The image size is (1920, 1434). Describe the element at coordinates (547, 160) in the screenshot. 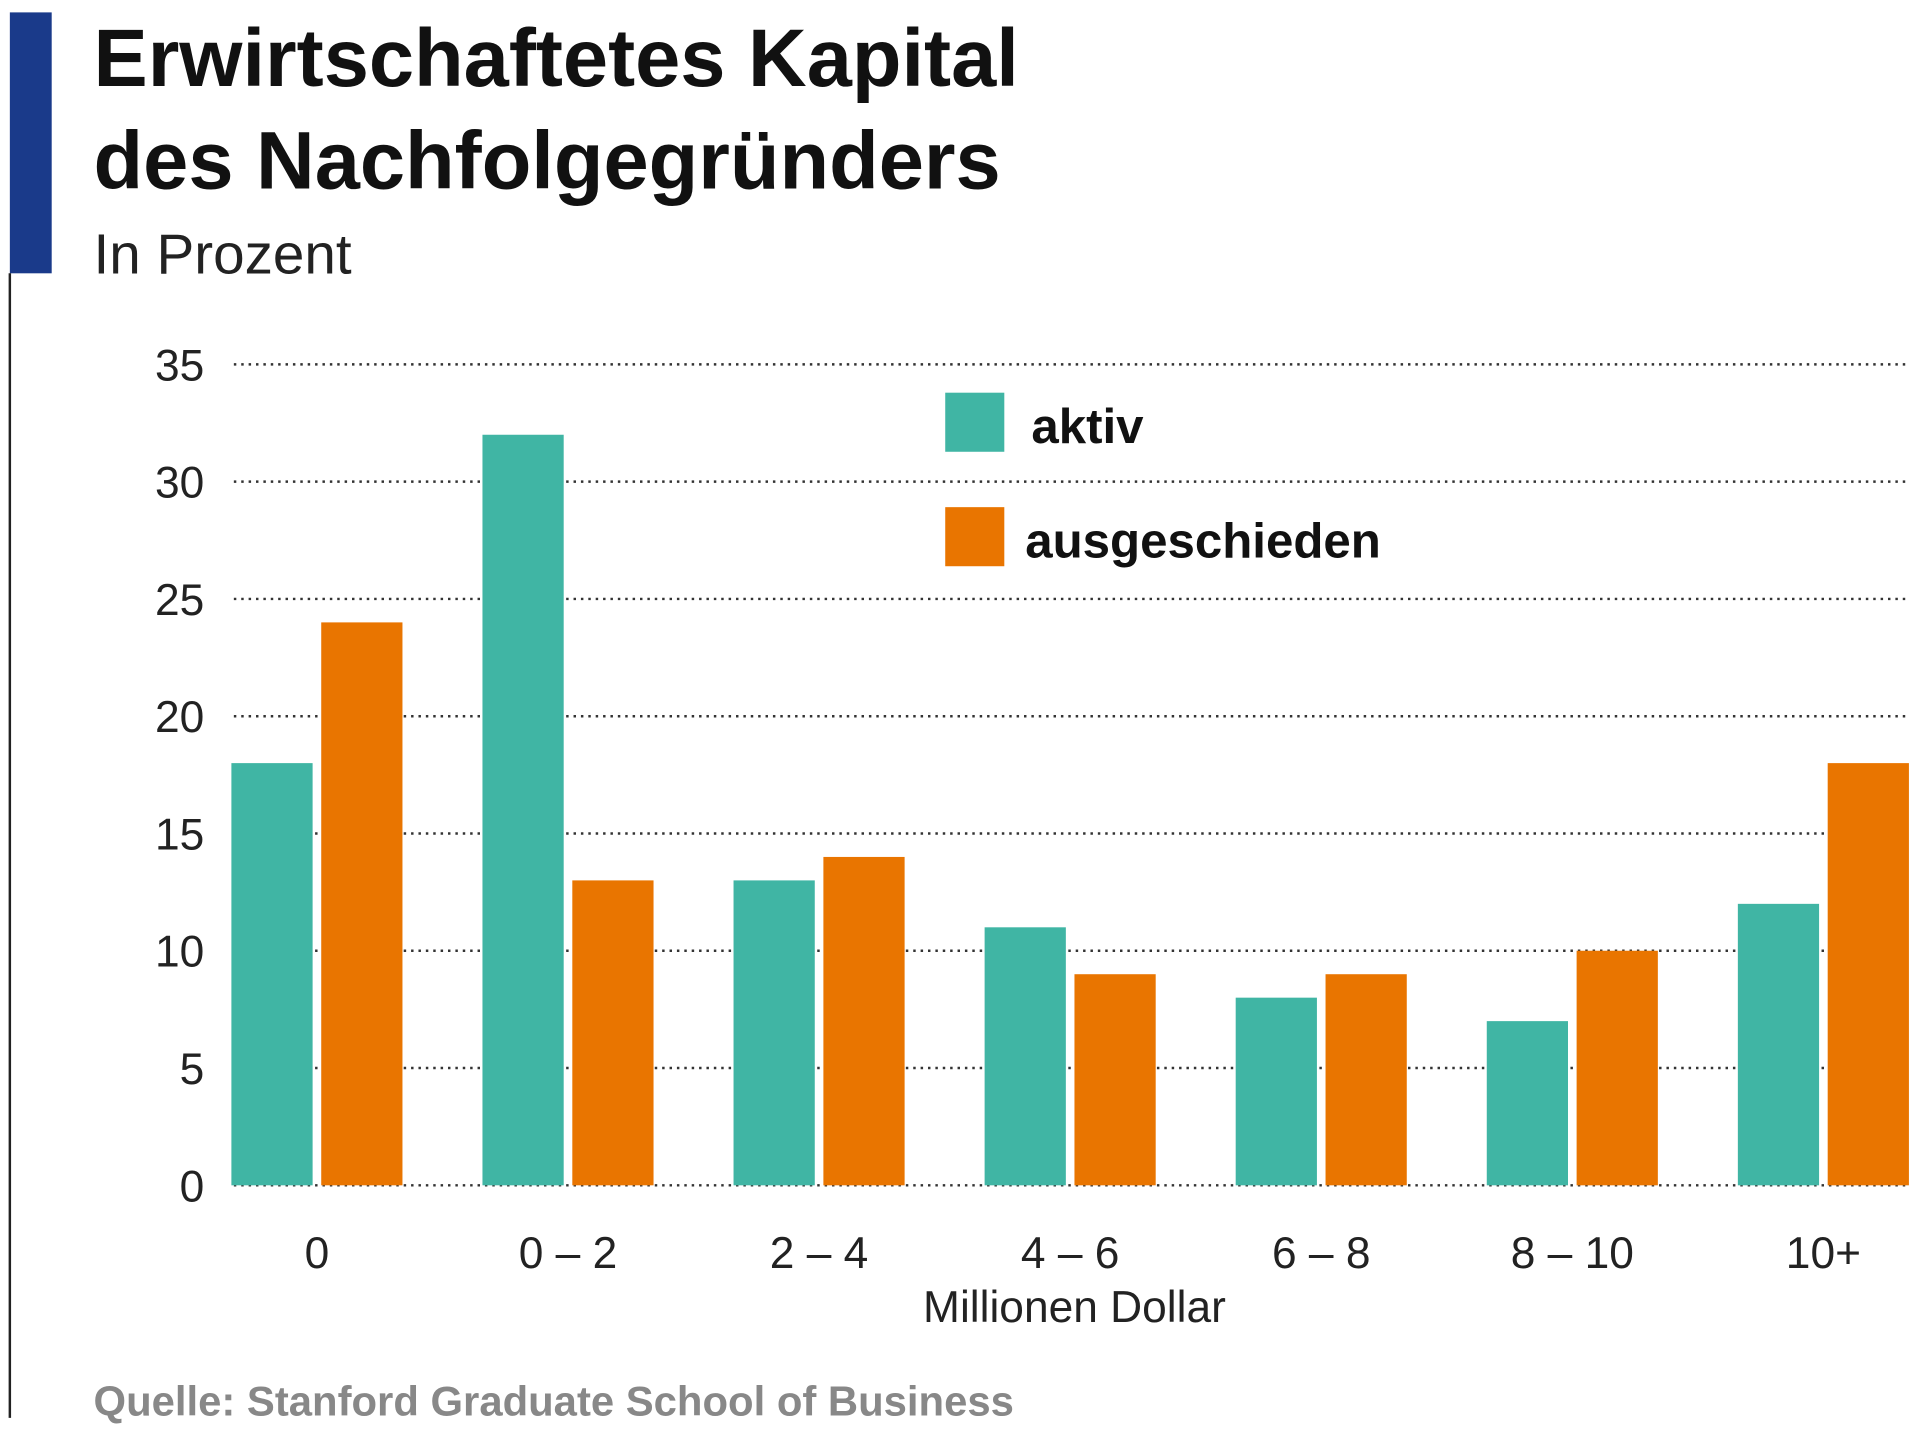

I see `chart-title-line-2: des Nachfolgegründers` at that location.